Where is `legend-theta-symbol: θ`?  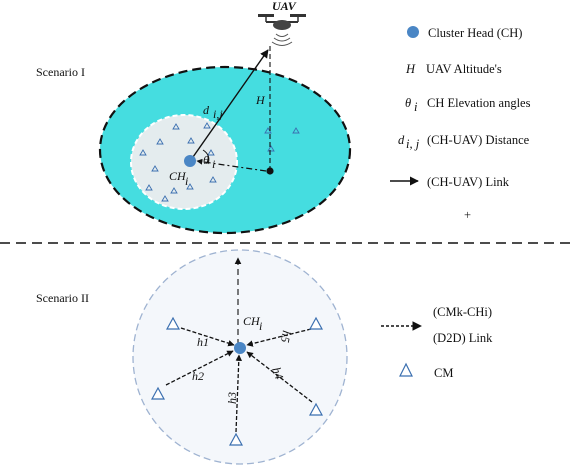 legend-theta-symbol: θ is located at coordinates (408, 103).